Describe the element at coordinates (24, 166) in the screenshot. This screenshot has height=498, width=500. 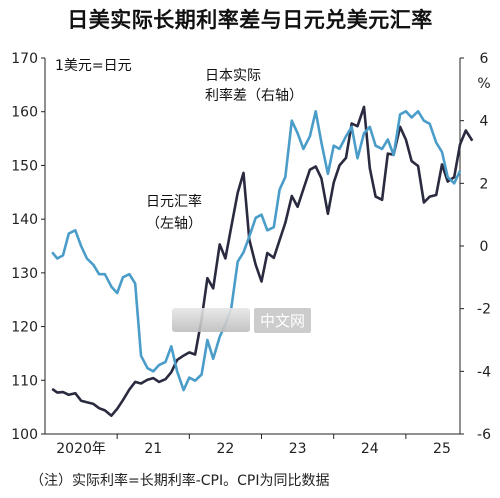
I see `left-tick-label: 150` at that location.